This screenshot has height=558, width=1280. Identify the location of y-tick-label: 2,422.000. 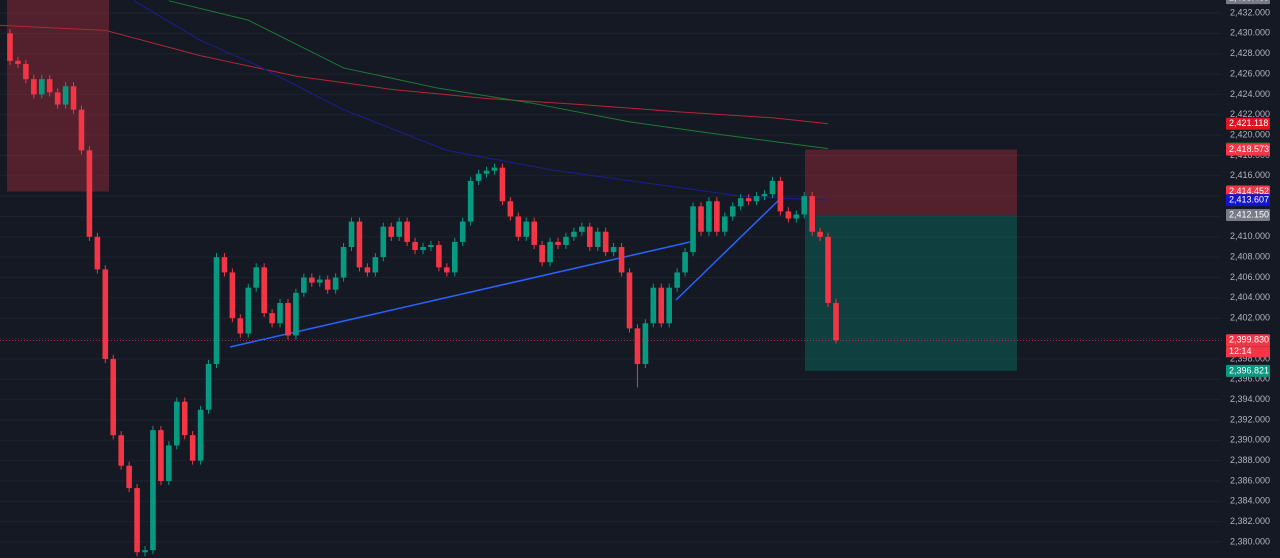
(1250, 114).